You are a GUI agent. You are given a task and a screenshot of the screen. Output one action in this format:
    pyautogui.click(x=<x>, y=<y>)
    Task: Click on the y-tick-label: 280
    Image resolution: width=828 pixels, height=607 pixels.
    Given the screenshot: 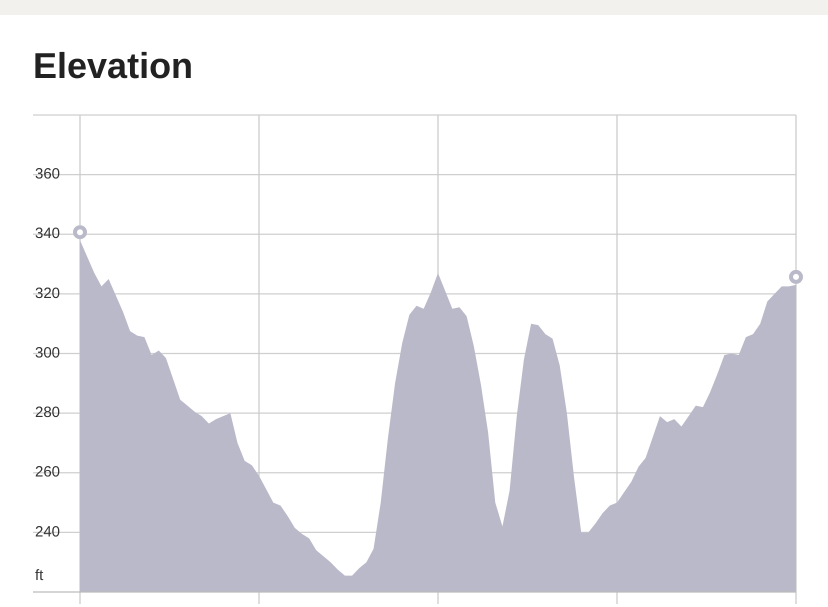 What is the action you would take?
    pyautogui.click(x=47, y=413)
    